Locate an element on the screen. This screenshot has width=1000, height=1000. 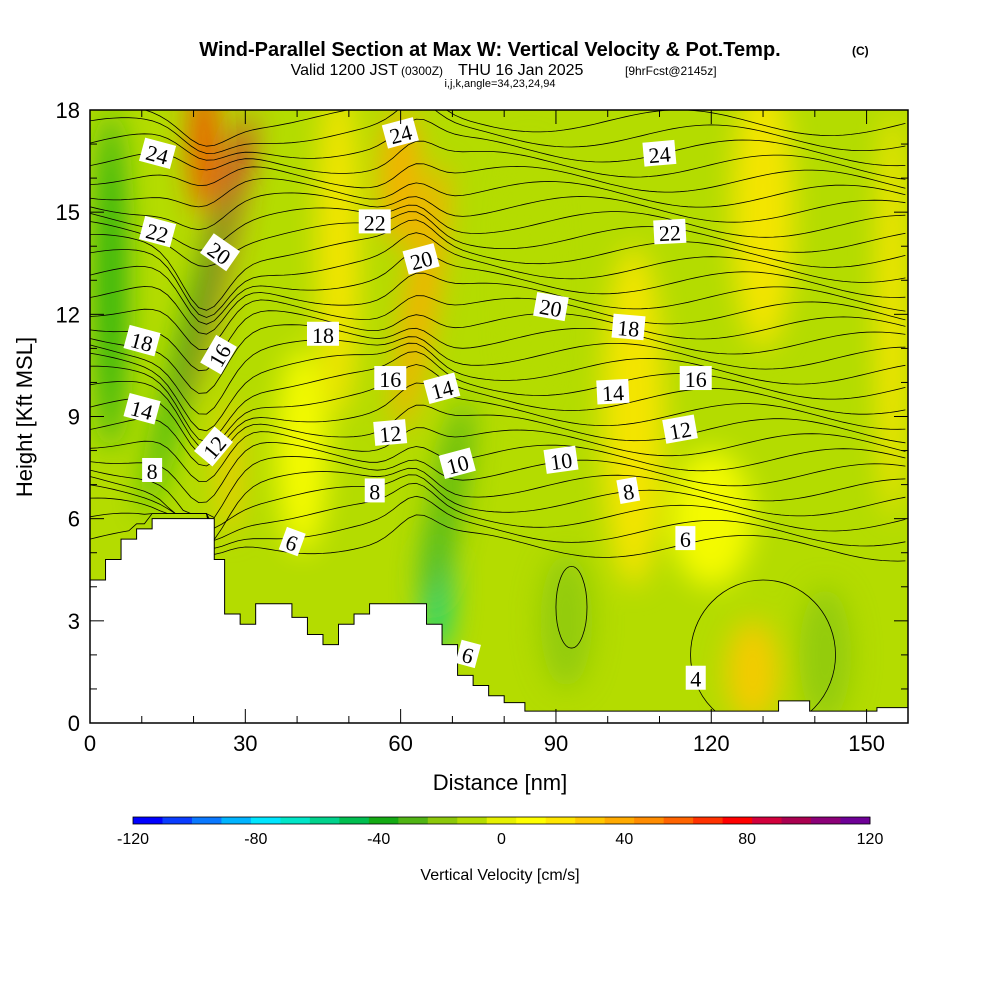
contour-label-2: 24 is located at coordinates (659, 153).